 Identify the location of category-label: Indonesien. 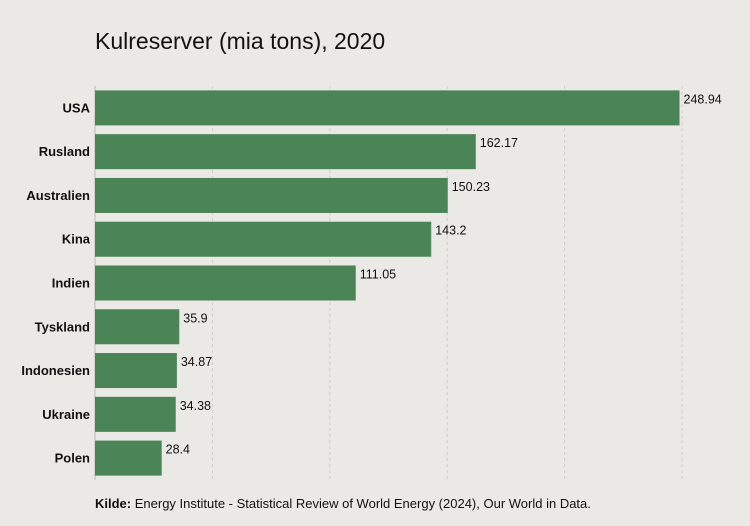
(55, 370).